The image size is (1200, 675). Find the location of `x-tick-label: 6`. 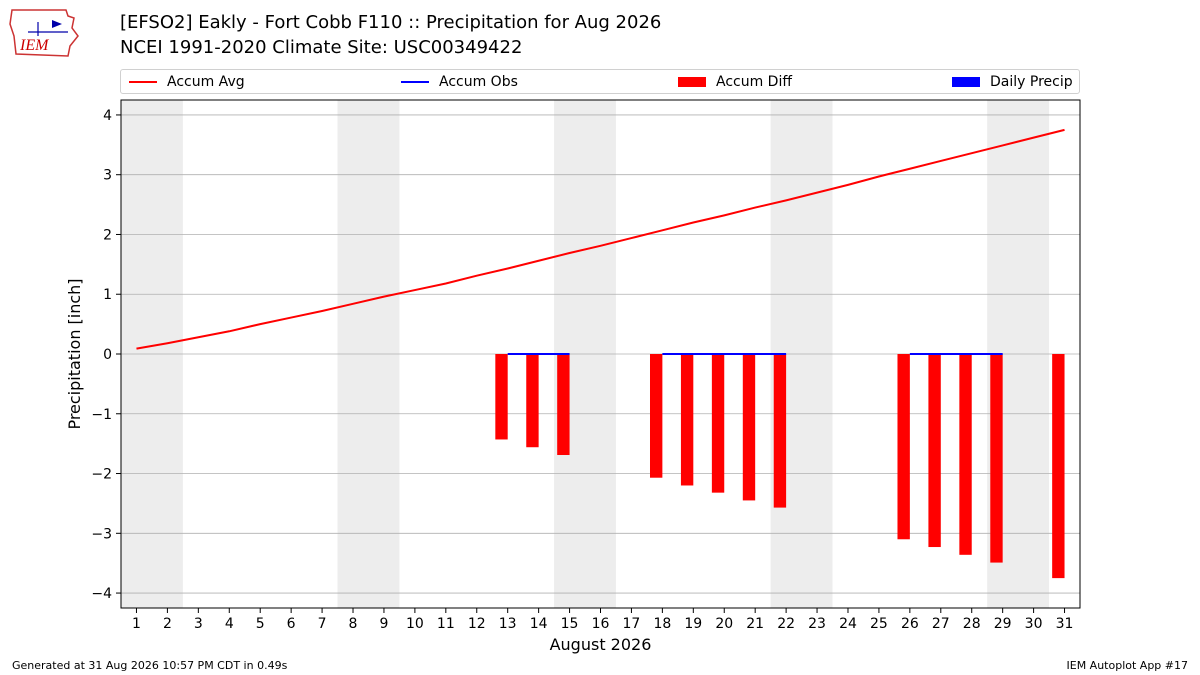

x-tick-label: 6 is located at coordinates (291, 624).